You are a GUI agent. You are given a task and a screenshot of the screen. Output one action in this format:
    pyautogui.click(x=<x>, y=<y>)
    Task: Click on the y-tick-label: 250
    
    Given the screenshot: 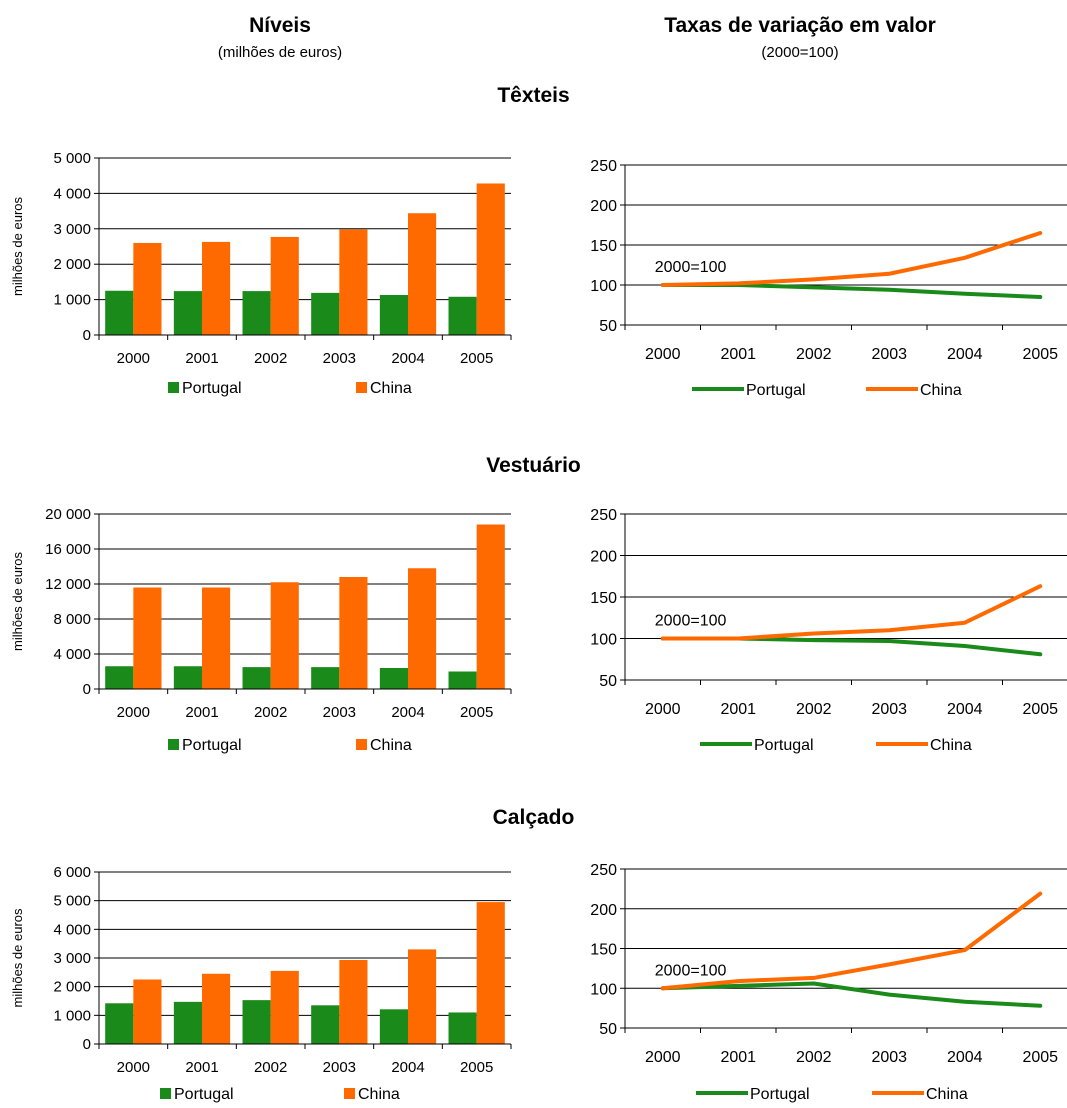 What is the action you would take?
    pyautogui.click(x=603, y=870)
    